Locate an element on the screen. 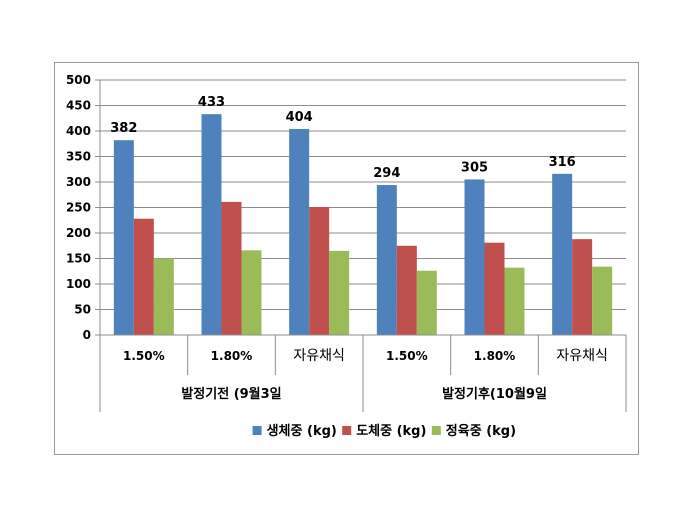 This screenshot has width=693, height=520. data-label: 433 is located at coordinates (211, 102).